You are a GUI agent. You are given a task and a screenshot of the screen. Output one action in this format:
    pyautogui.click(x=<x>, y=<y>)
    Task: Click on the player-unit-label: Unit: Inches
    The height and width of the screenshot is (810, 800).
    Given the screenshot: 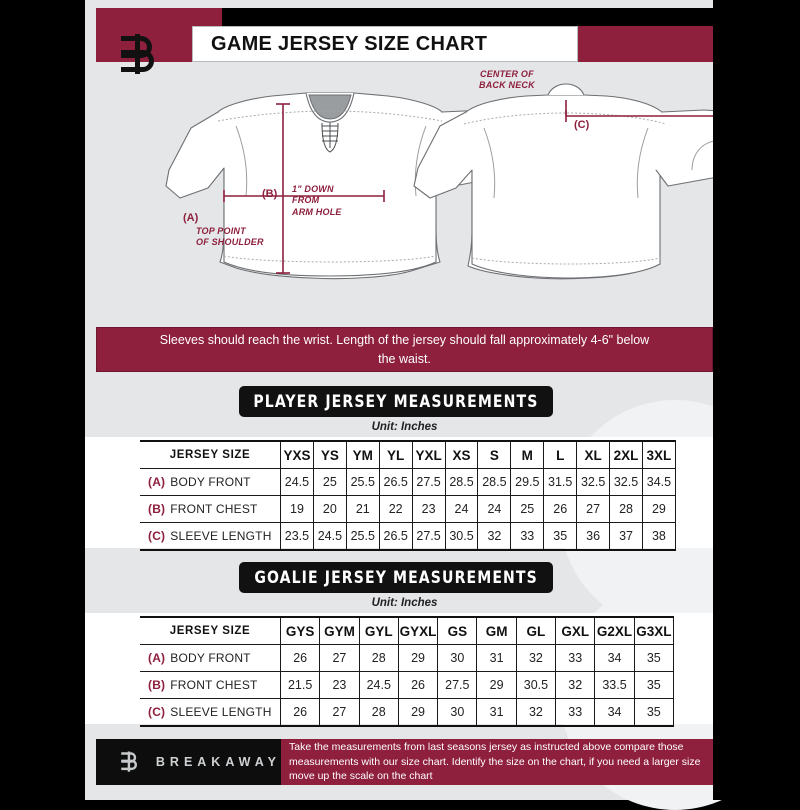 What is the action you would take?
    pyautogui.click(x=404, y=427)
    